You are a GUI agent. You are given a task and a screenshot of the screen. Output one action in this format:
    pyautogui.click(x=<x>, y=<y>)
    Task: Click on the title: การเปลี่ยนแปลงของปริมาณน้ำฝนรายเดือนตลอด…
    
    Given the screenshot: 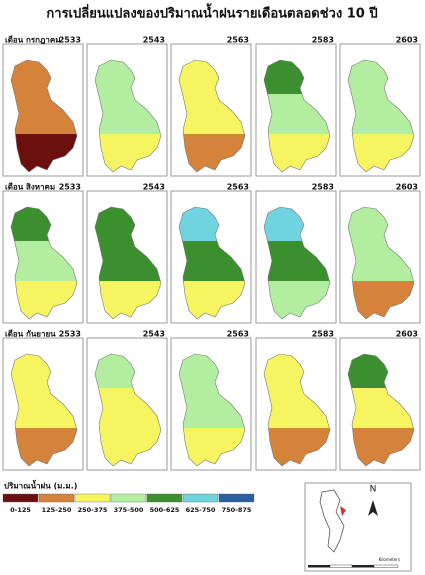 What is the action you would take?
    pyautogui.click(x=211, y=12)
    